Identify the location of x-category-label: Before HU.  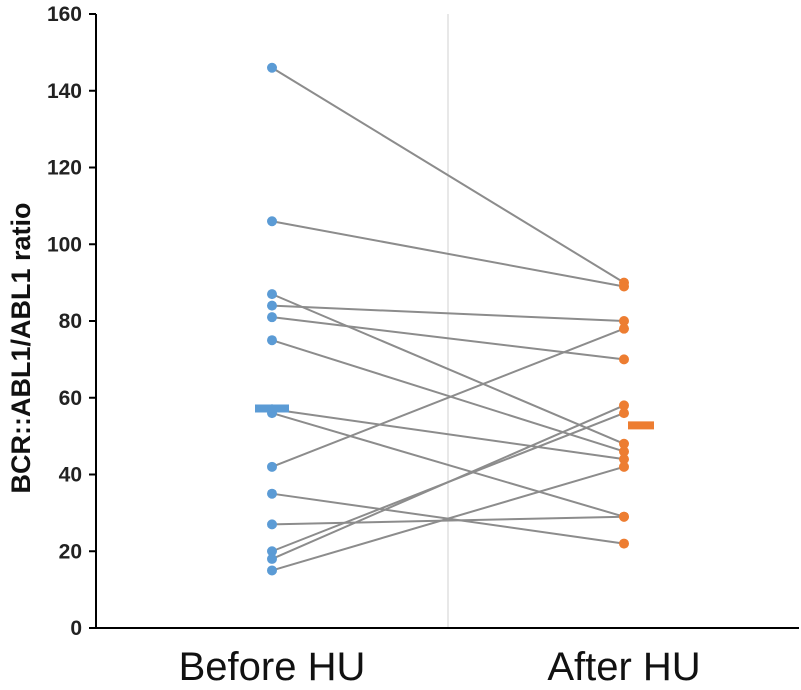
(272, 667).